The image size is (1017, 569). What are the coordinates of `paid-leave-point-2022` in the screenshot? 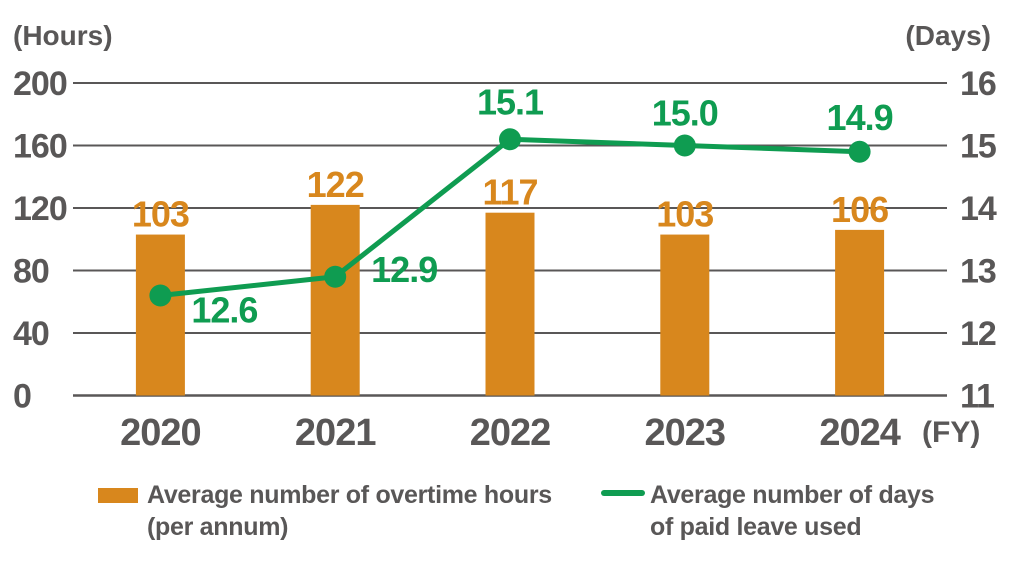 It's located at (510, 139).